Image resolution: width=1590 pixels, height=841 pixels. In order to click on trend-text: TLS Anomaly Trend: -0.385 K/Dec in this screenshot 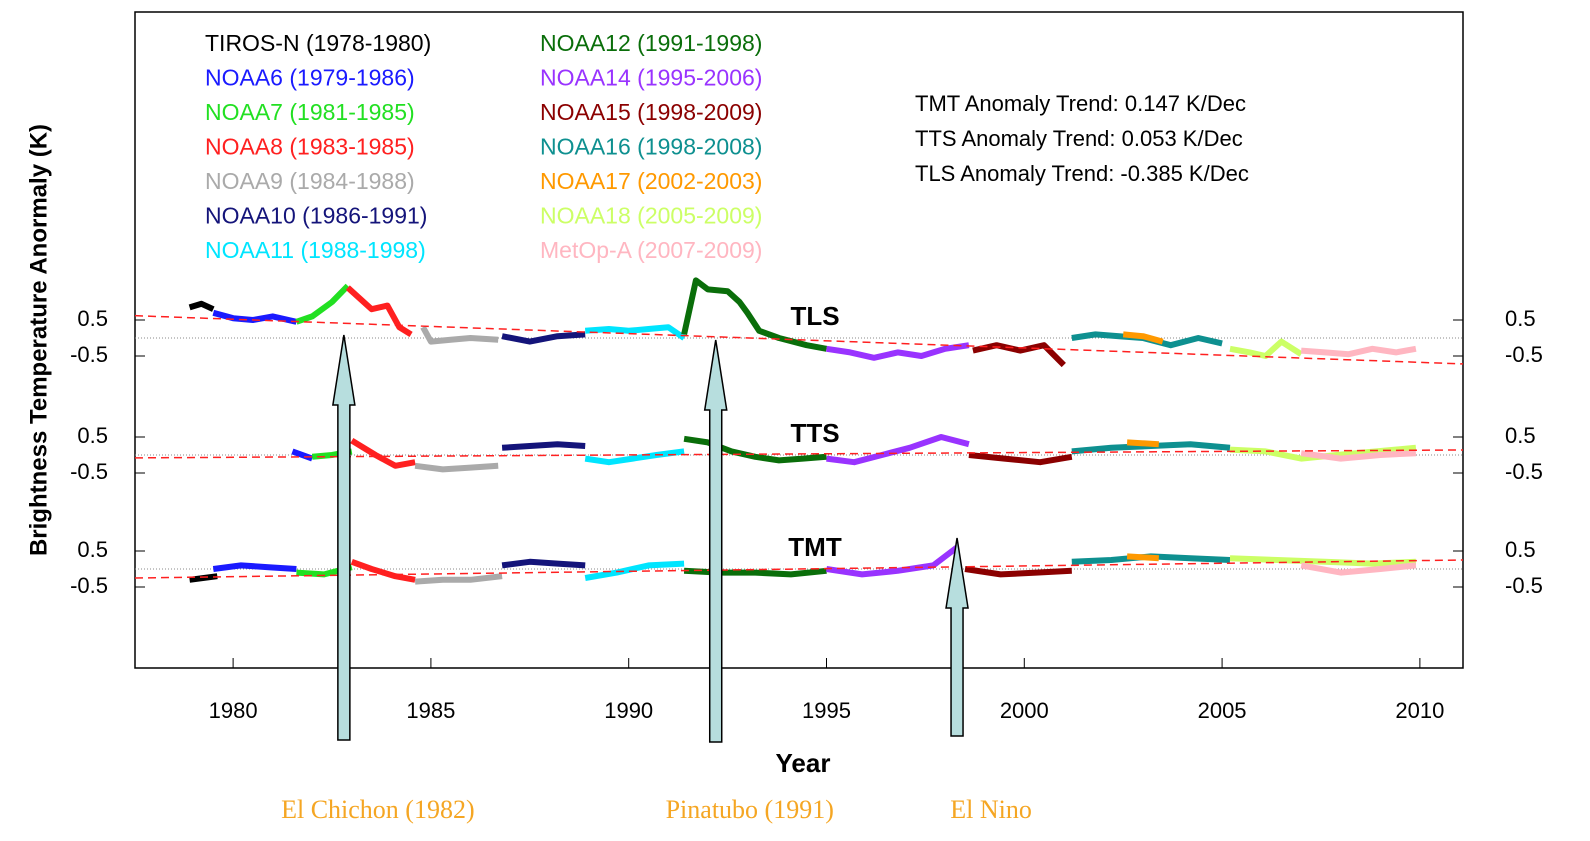, I will do `click(1082, 173)`.